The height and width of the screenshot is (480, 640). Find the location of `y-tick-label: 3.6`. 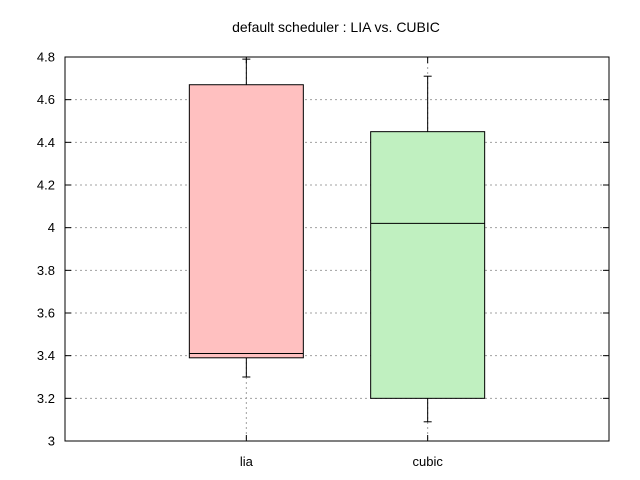

y-tick-label: 3.6 is located at coordinates (46, 313).